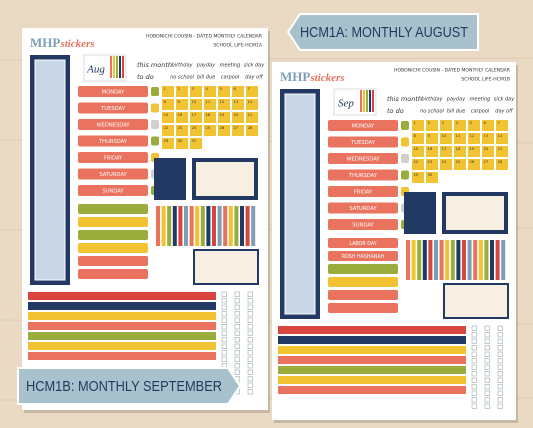 This screenshot has width=533, height=428. Describe the element at coordinates (226, 267) in the screenshot. I see `letter-patch` at that location.